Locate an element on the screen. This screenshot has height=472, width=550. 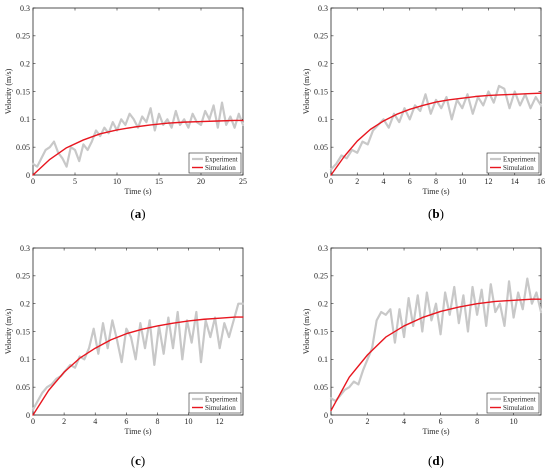
x-tick-label: 16 is located at coordinates (541, 181).